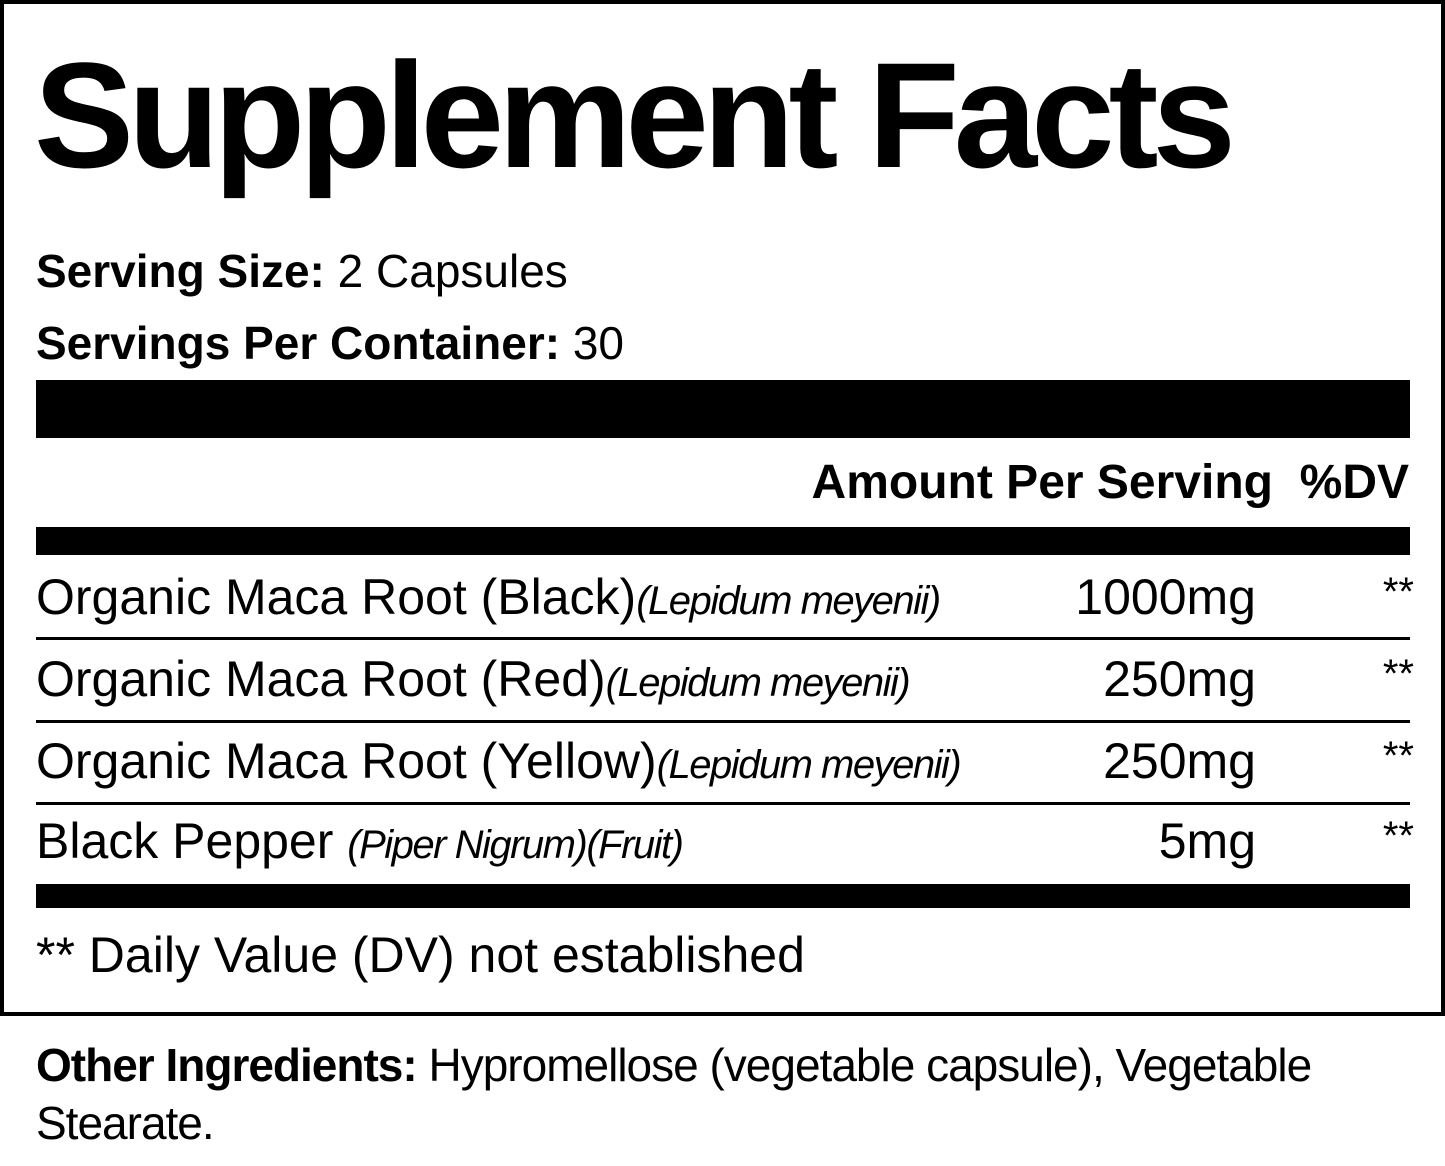  What do you see at coordinates (723, 409) in the screenshot?
I see `divider-thick` at bounding box center [723, 409].